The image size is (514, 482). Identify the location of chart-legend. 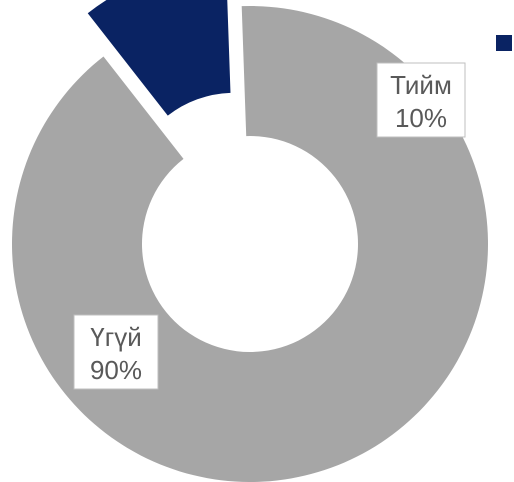
(504, 43).